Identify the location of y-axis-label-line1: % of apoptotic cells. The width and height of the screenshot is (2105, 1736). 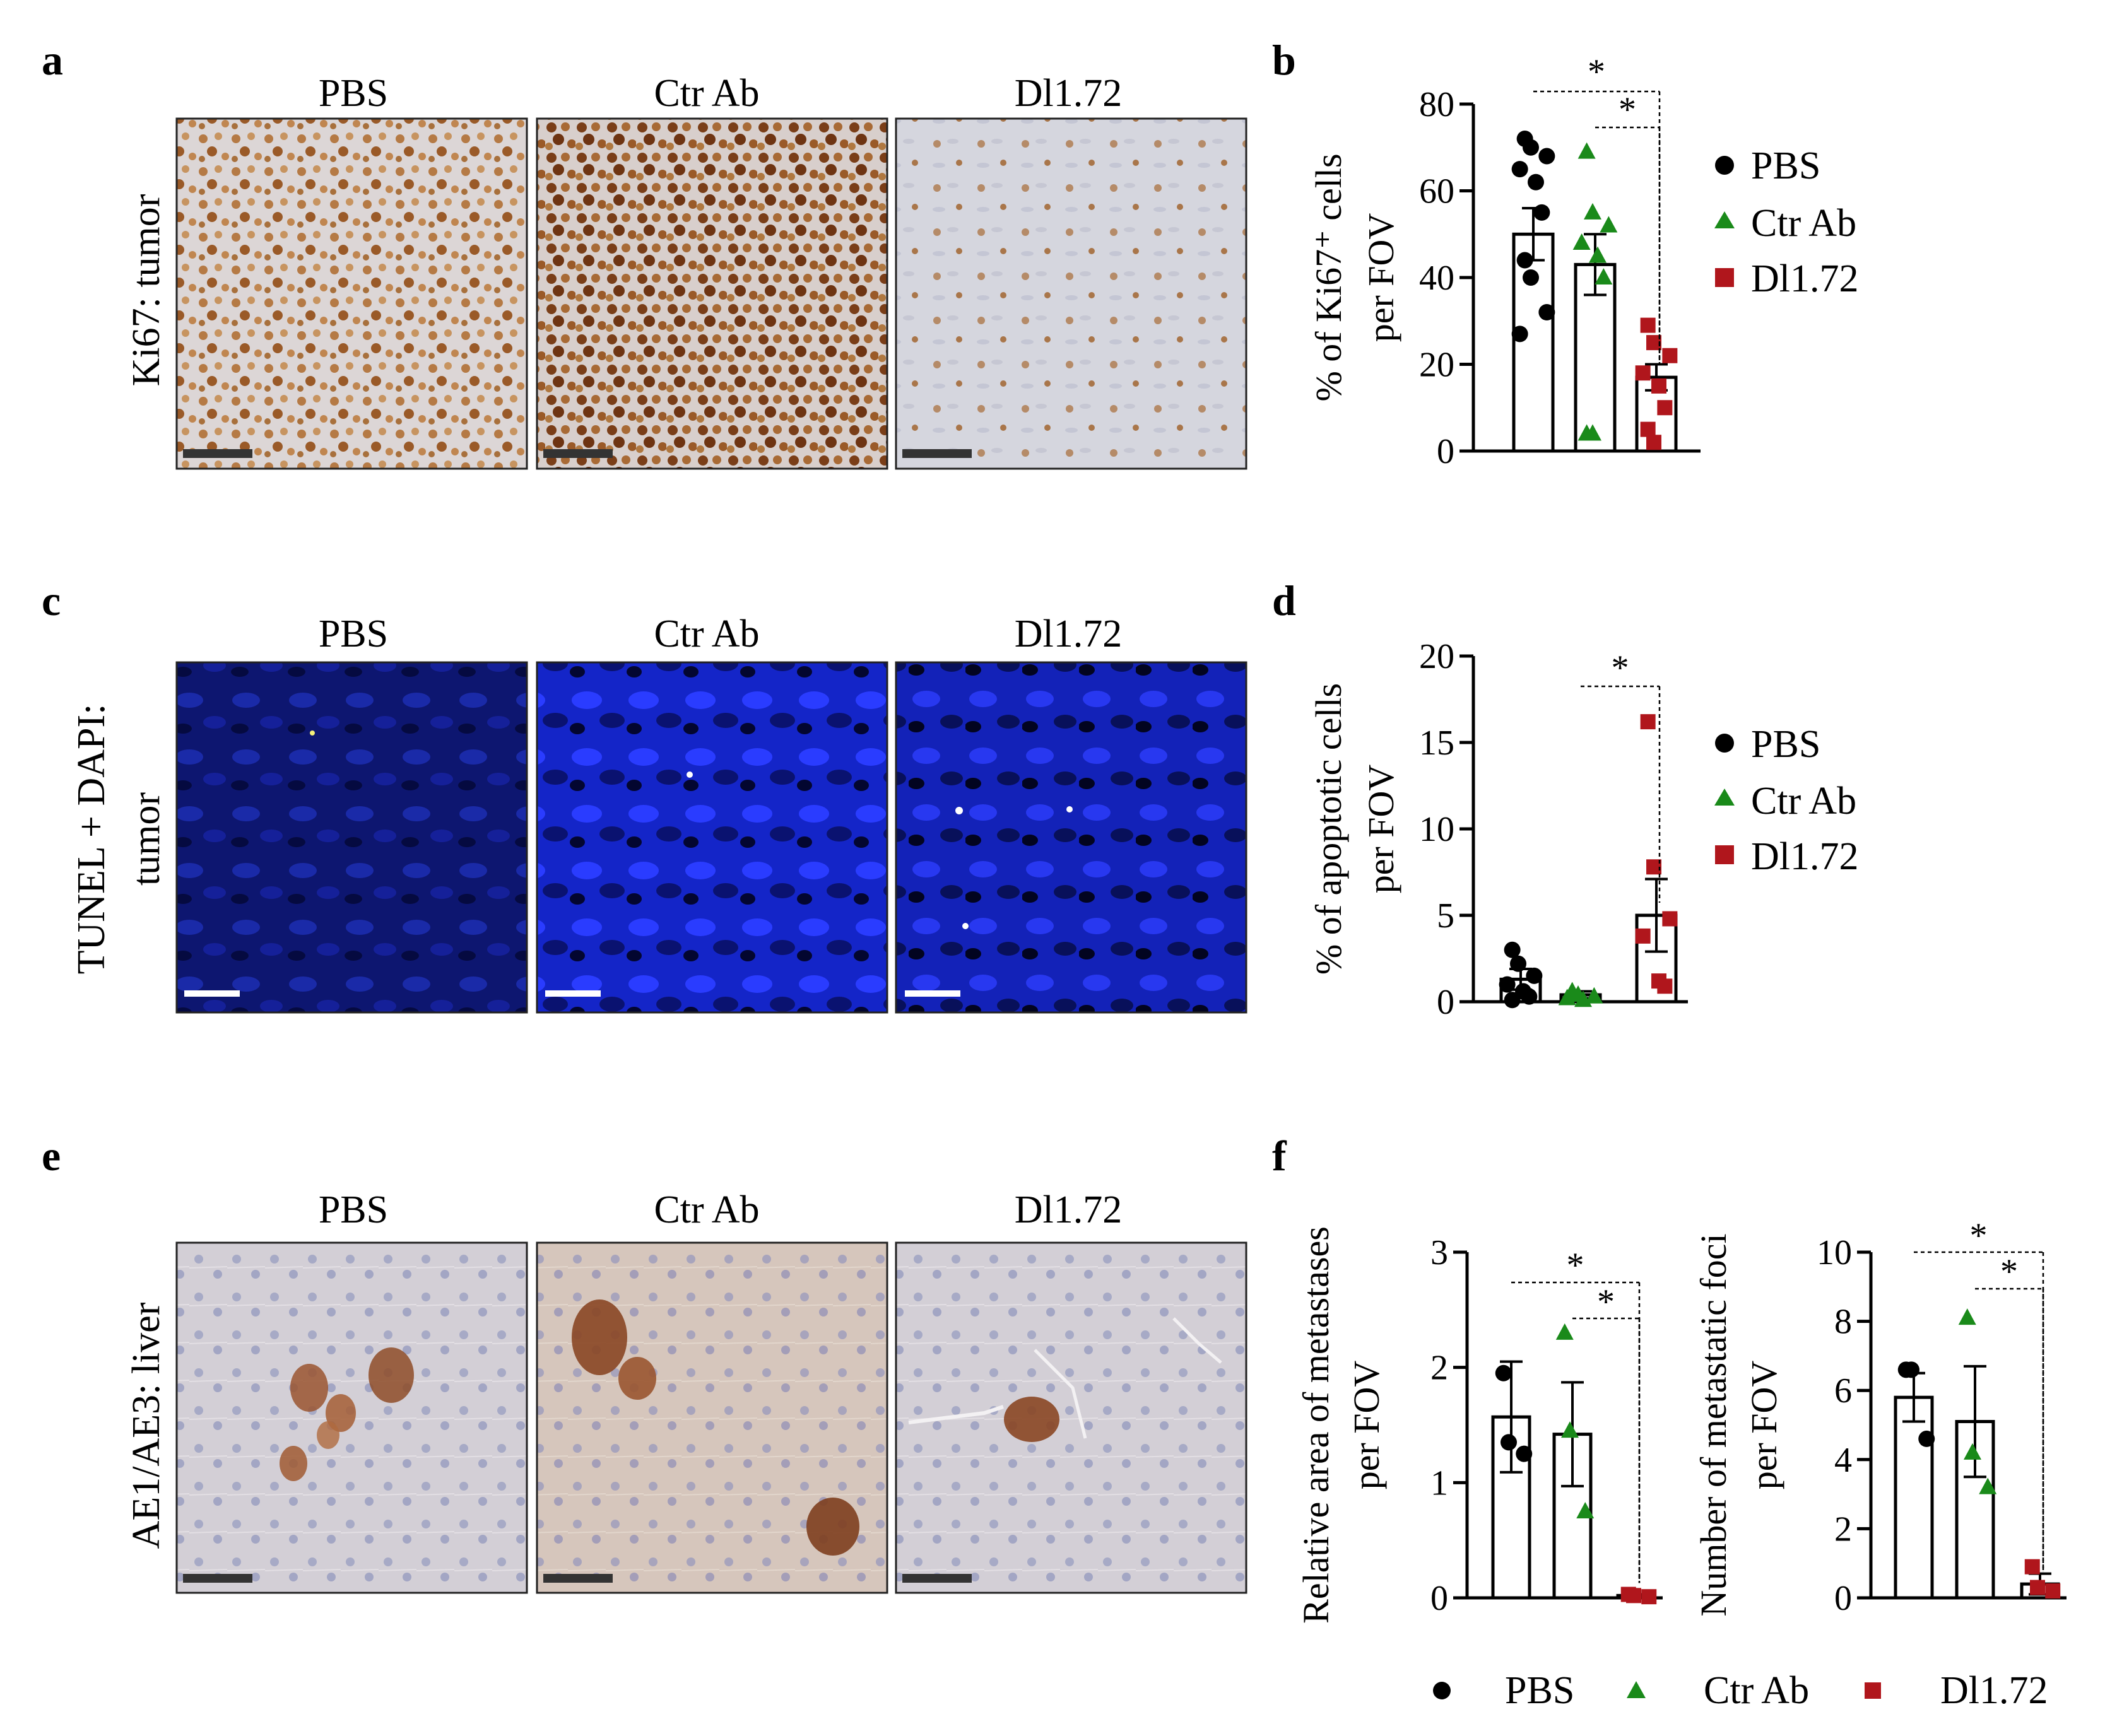
(1328, 829).